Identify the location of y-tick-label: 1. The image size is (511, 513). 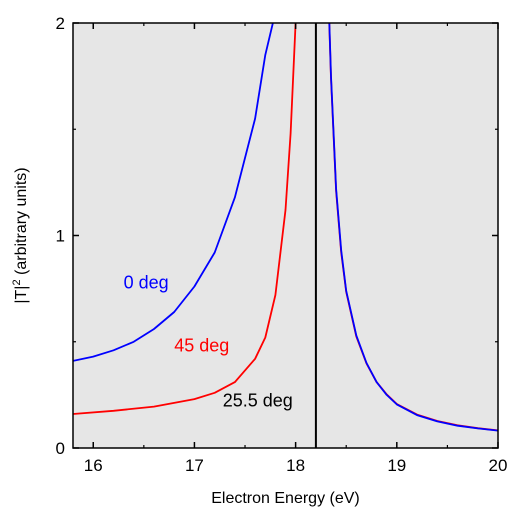
(60, 236).